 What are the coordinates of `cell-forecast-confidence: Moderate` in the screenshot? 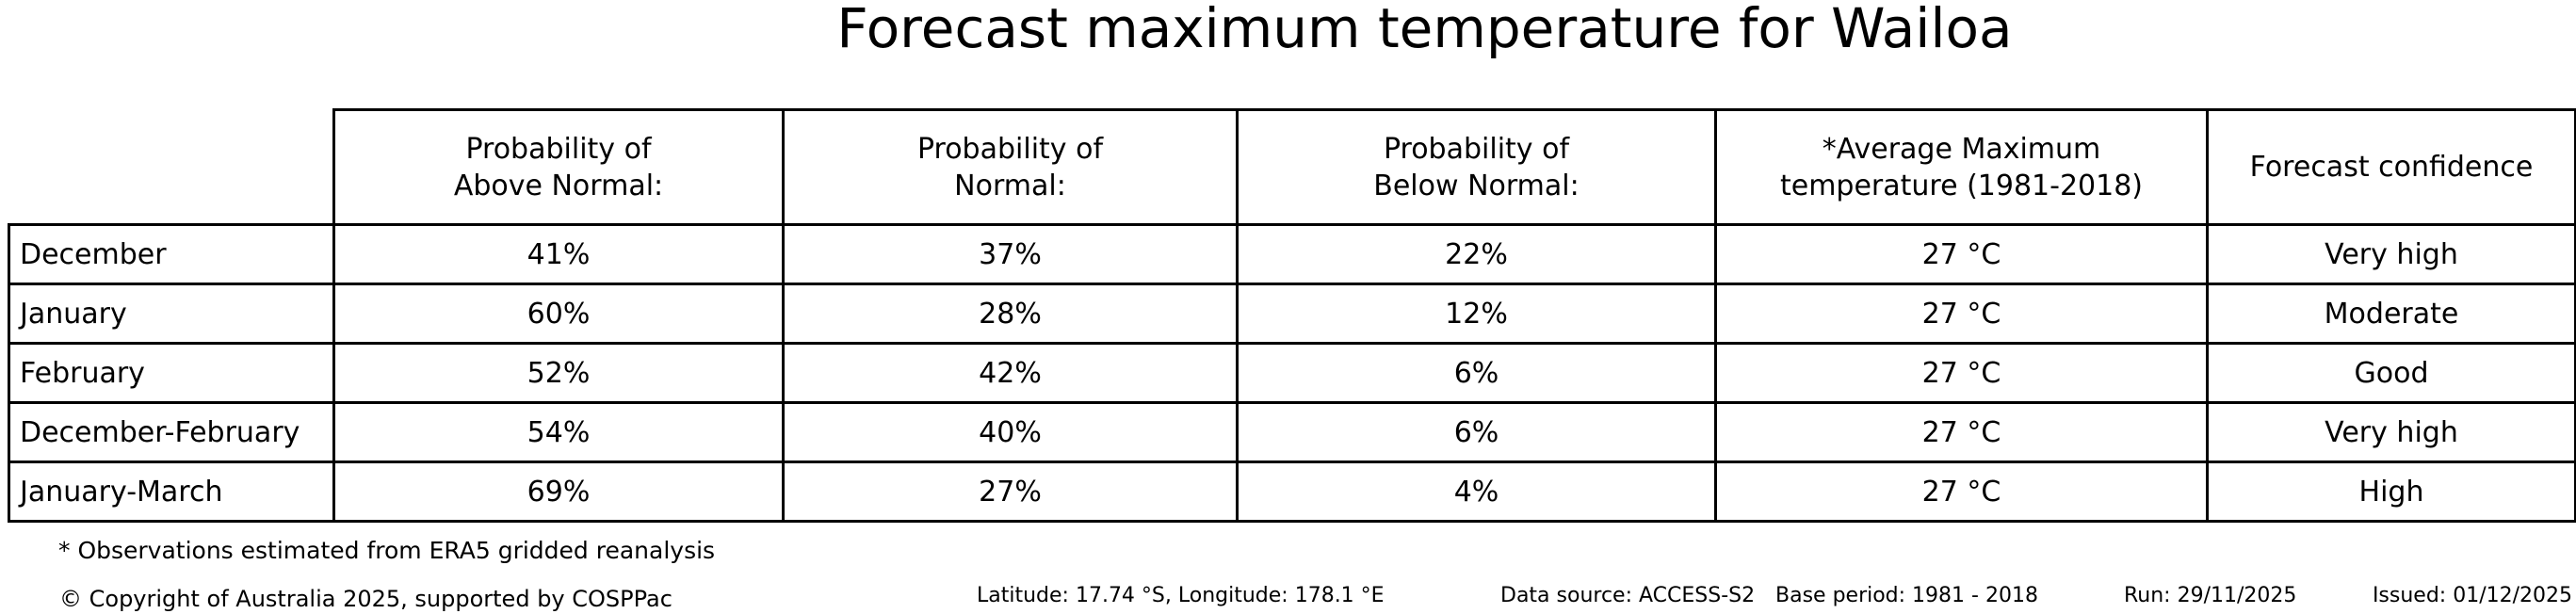 It's located at (2391, 314).